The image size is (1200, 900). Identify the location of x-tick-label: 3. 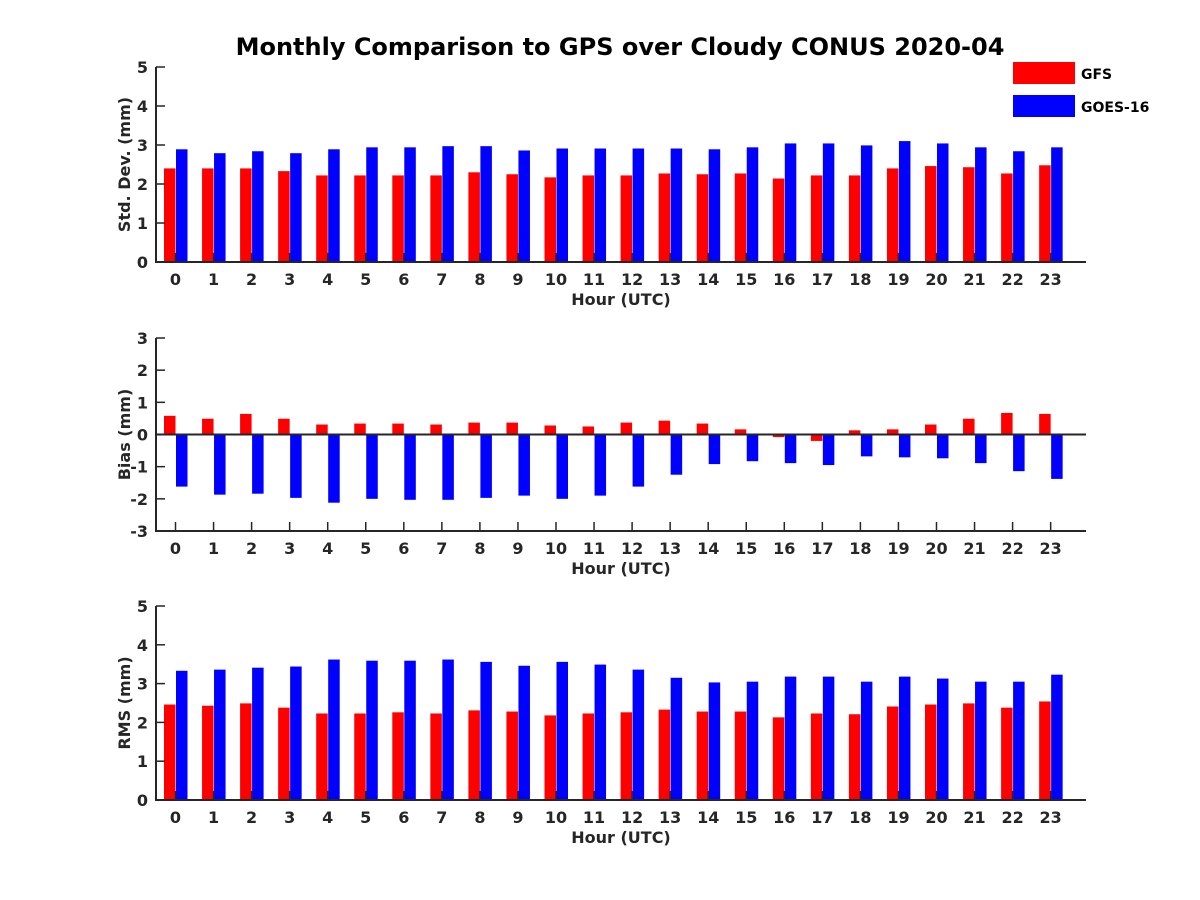
(289, 817).